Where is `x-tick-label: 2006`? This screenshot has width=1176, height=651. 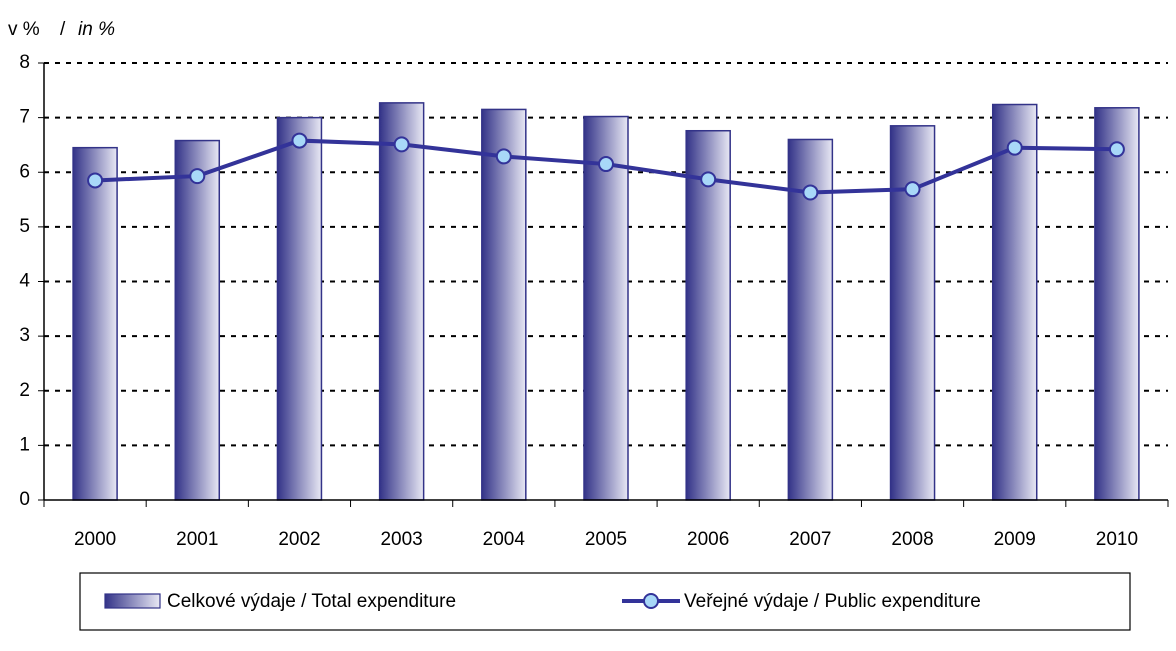 x-tick-label: 2006 is located at coordinates (708, 539).